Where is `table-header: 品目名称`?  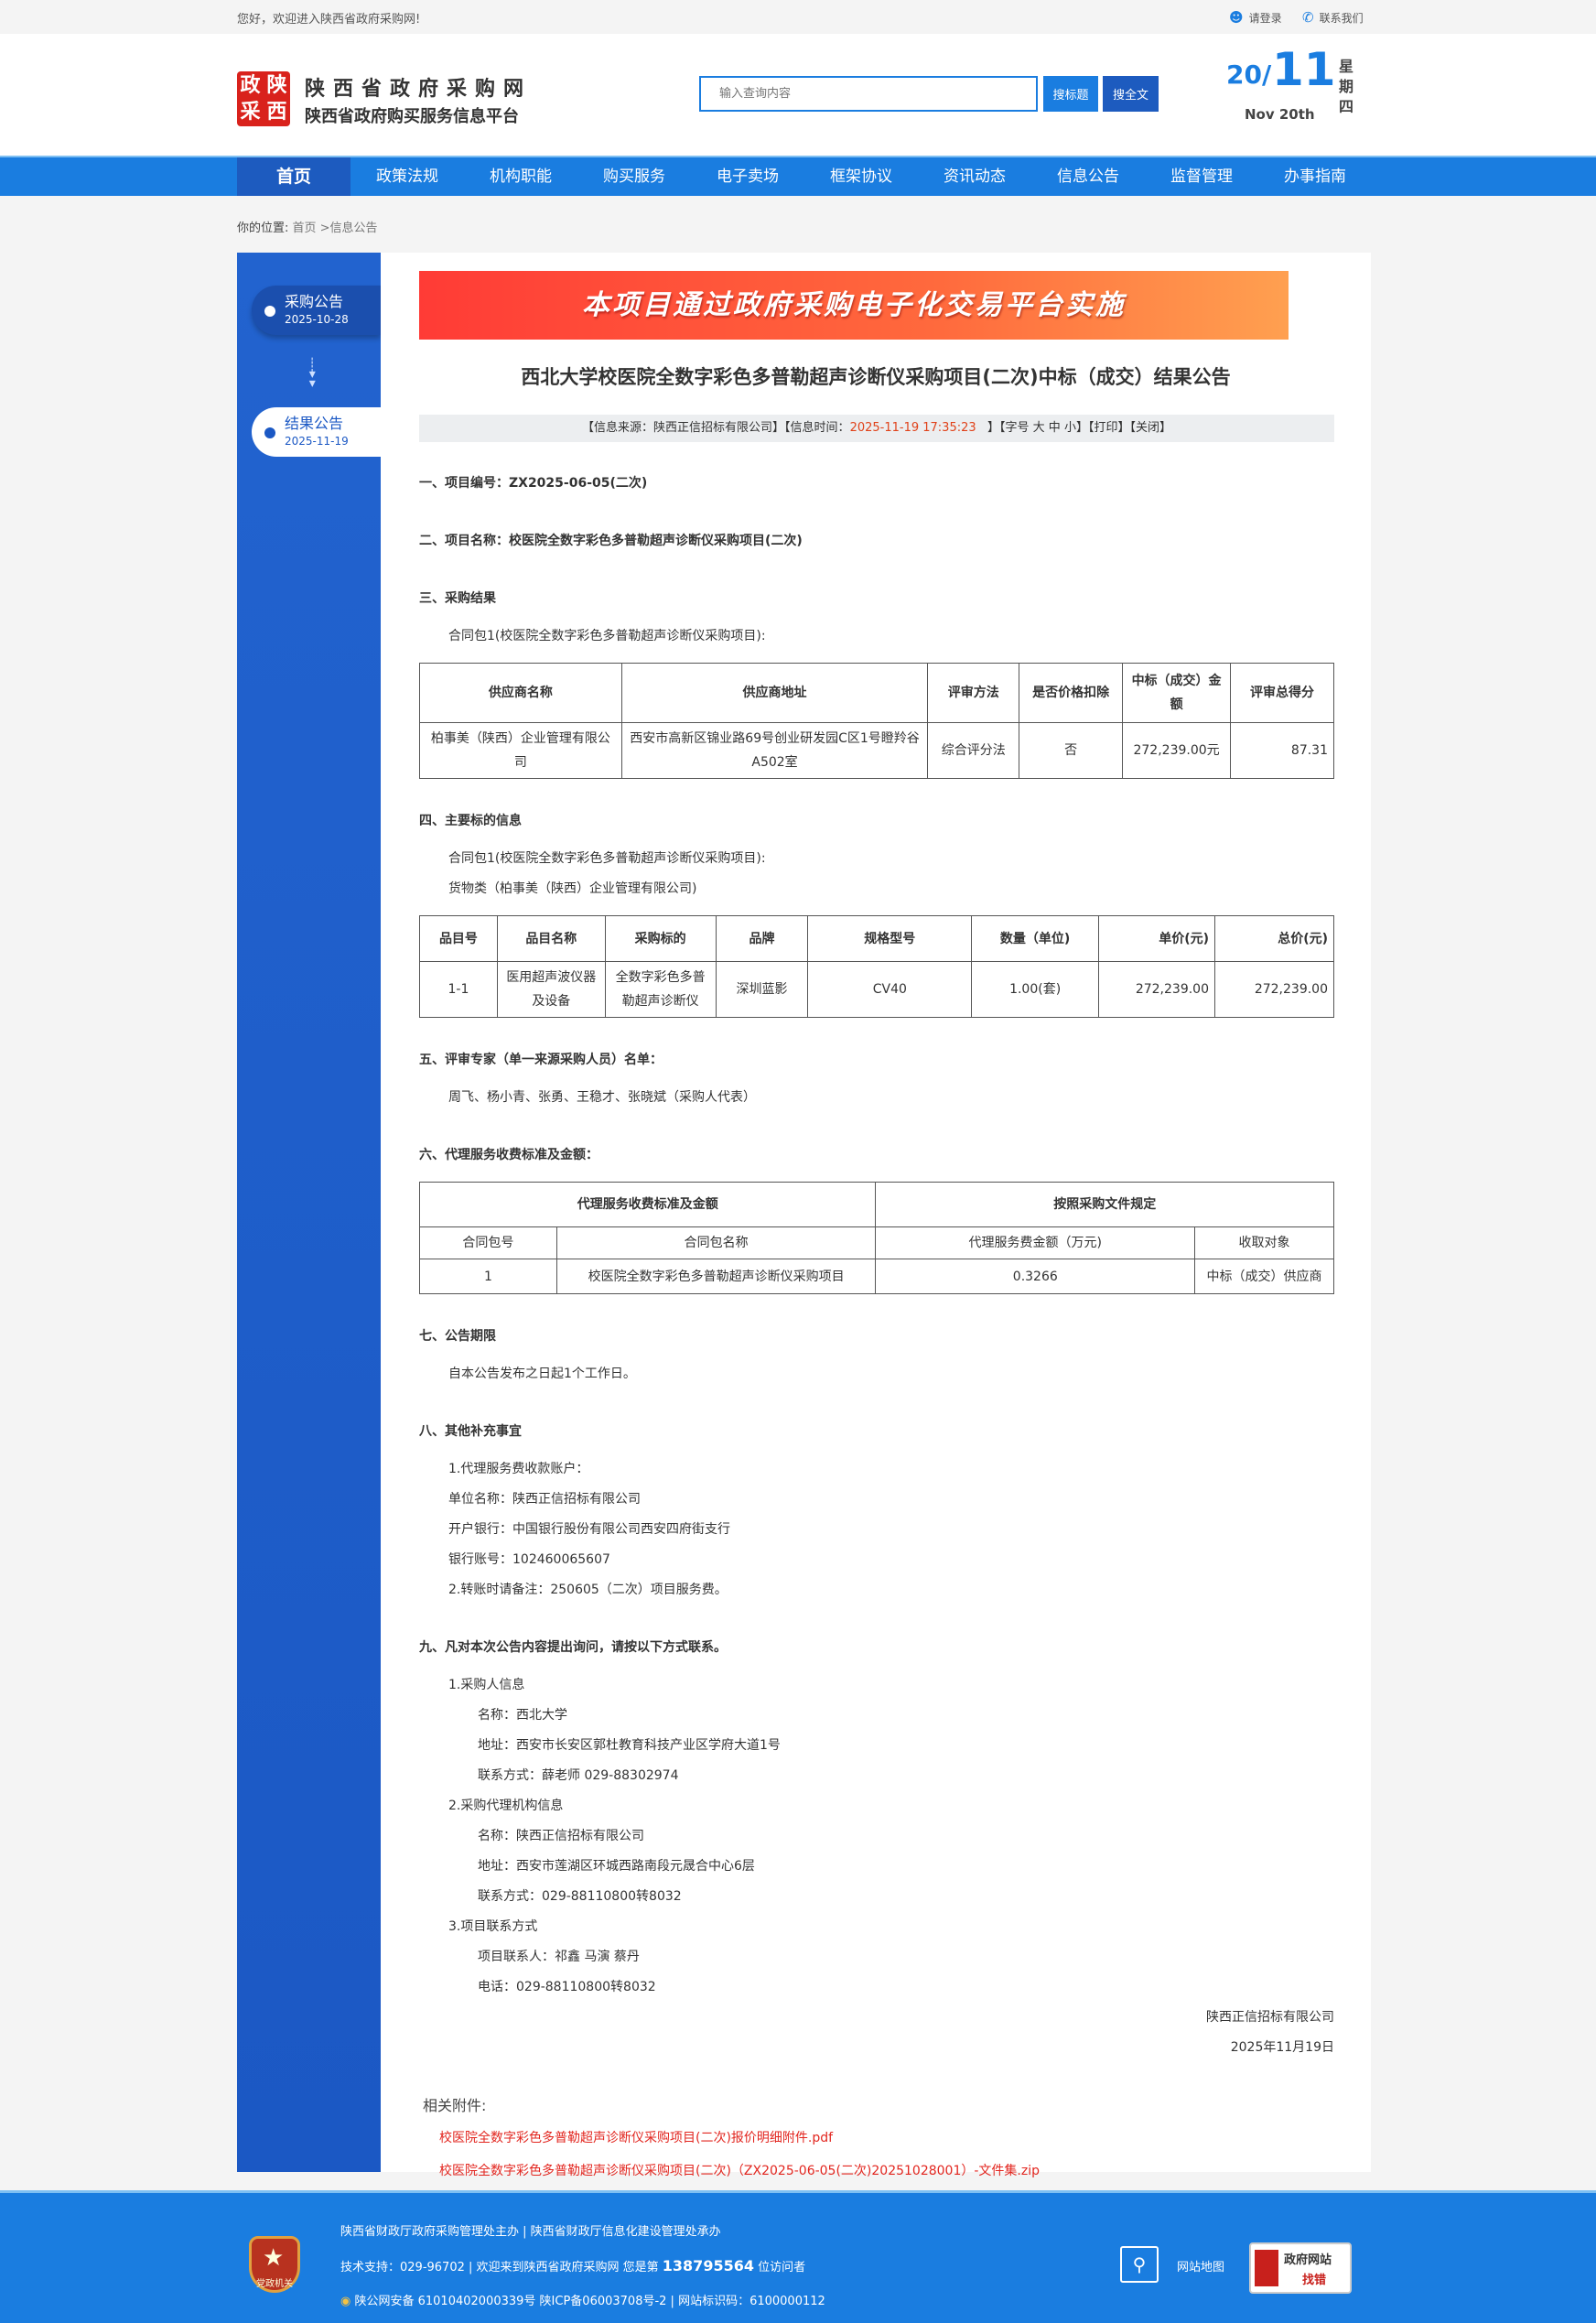
table-header: 品目名称 is located at coordinates (551, 938).